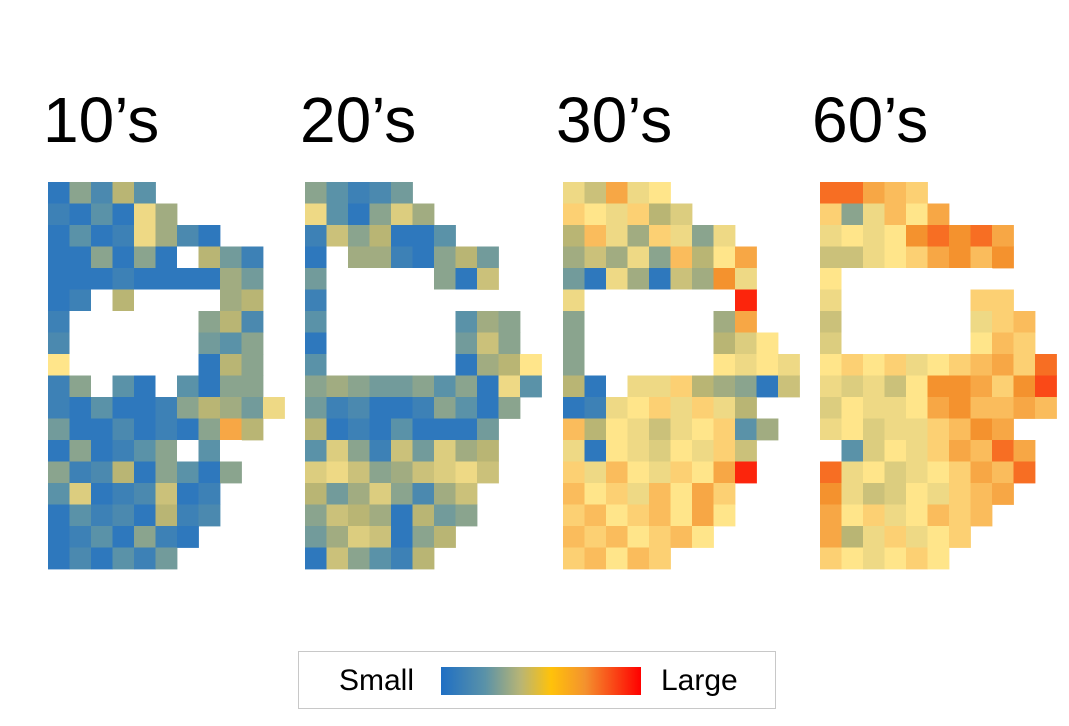  What do you see at coordinates (699, 680) in the screenshot?
I see `legend-high-label: Large` at bounding box center [699, 680].